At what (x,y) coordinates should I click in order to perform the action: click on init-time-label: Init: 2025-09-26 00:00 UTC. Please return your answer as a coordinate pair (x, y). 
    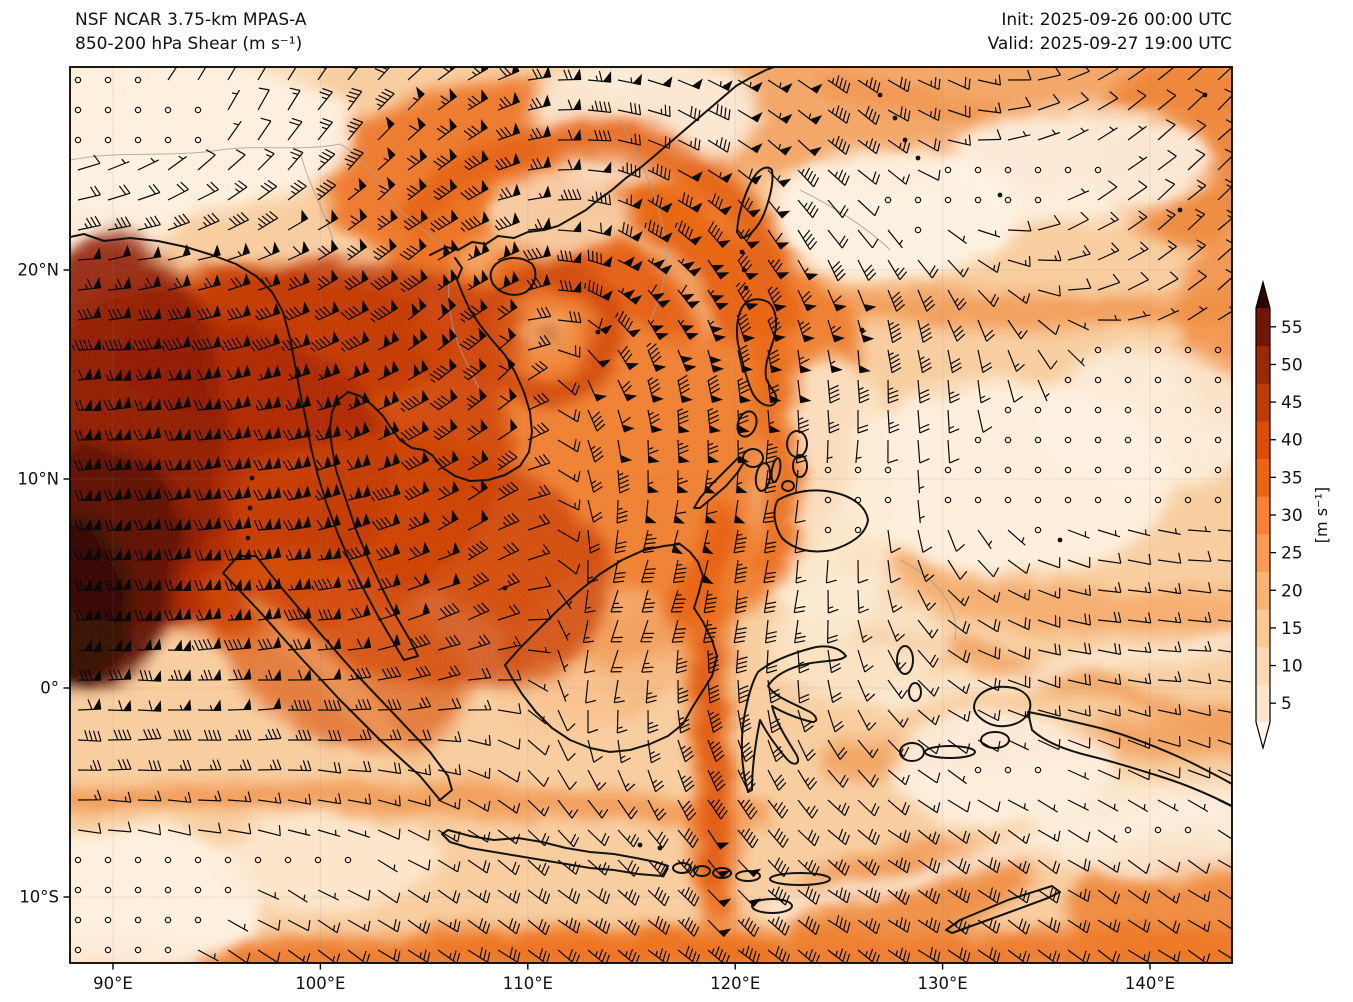
    Looking at the image, I should click on (1116, 20).